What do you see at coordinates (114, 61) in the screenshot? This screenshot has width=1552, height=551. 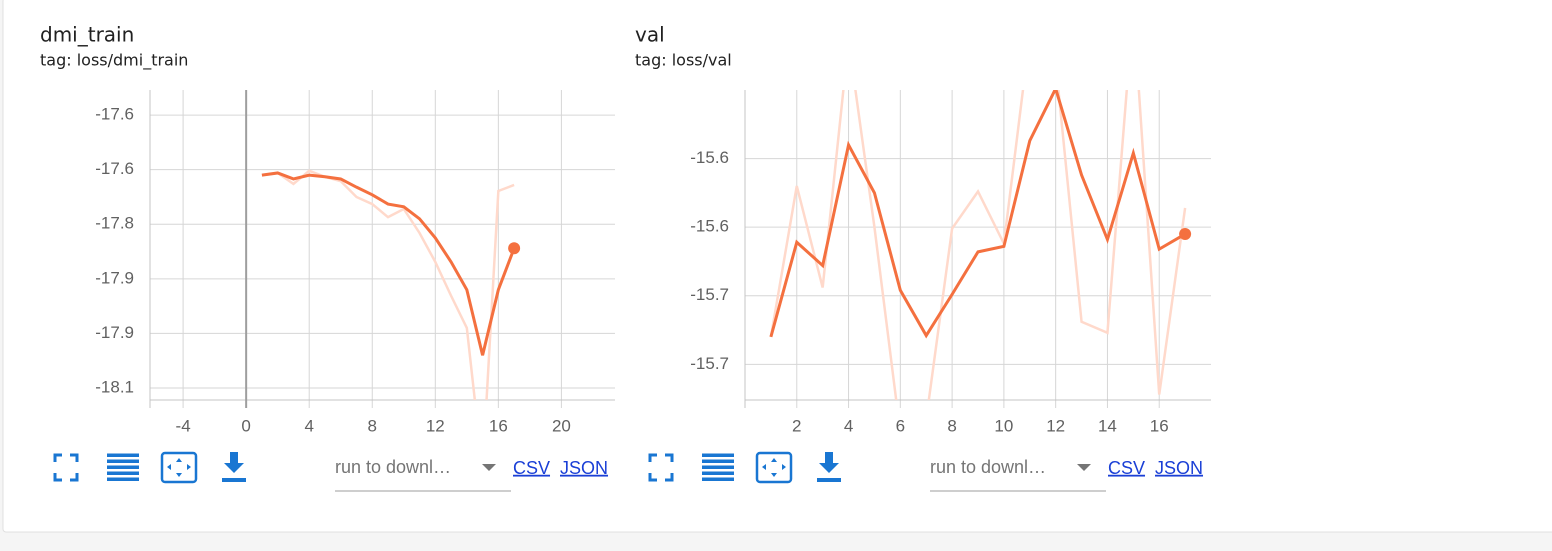 I see `chart-subtitle: tag: loss/dmi_train` at bounding box center [114, 61].